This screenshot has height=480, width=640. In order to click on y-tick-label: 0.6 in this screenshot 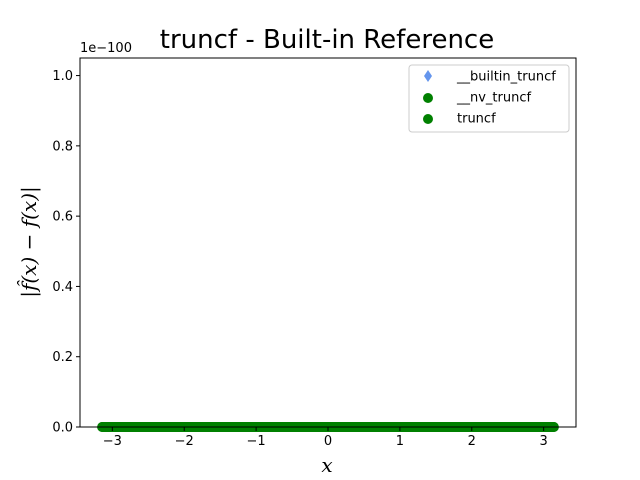, I will do `click(62, 217)`.